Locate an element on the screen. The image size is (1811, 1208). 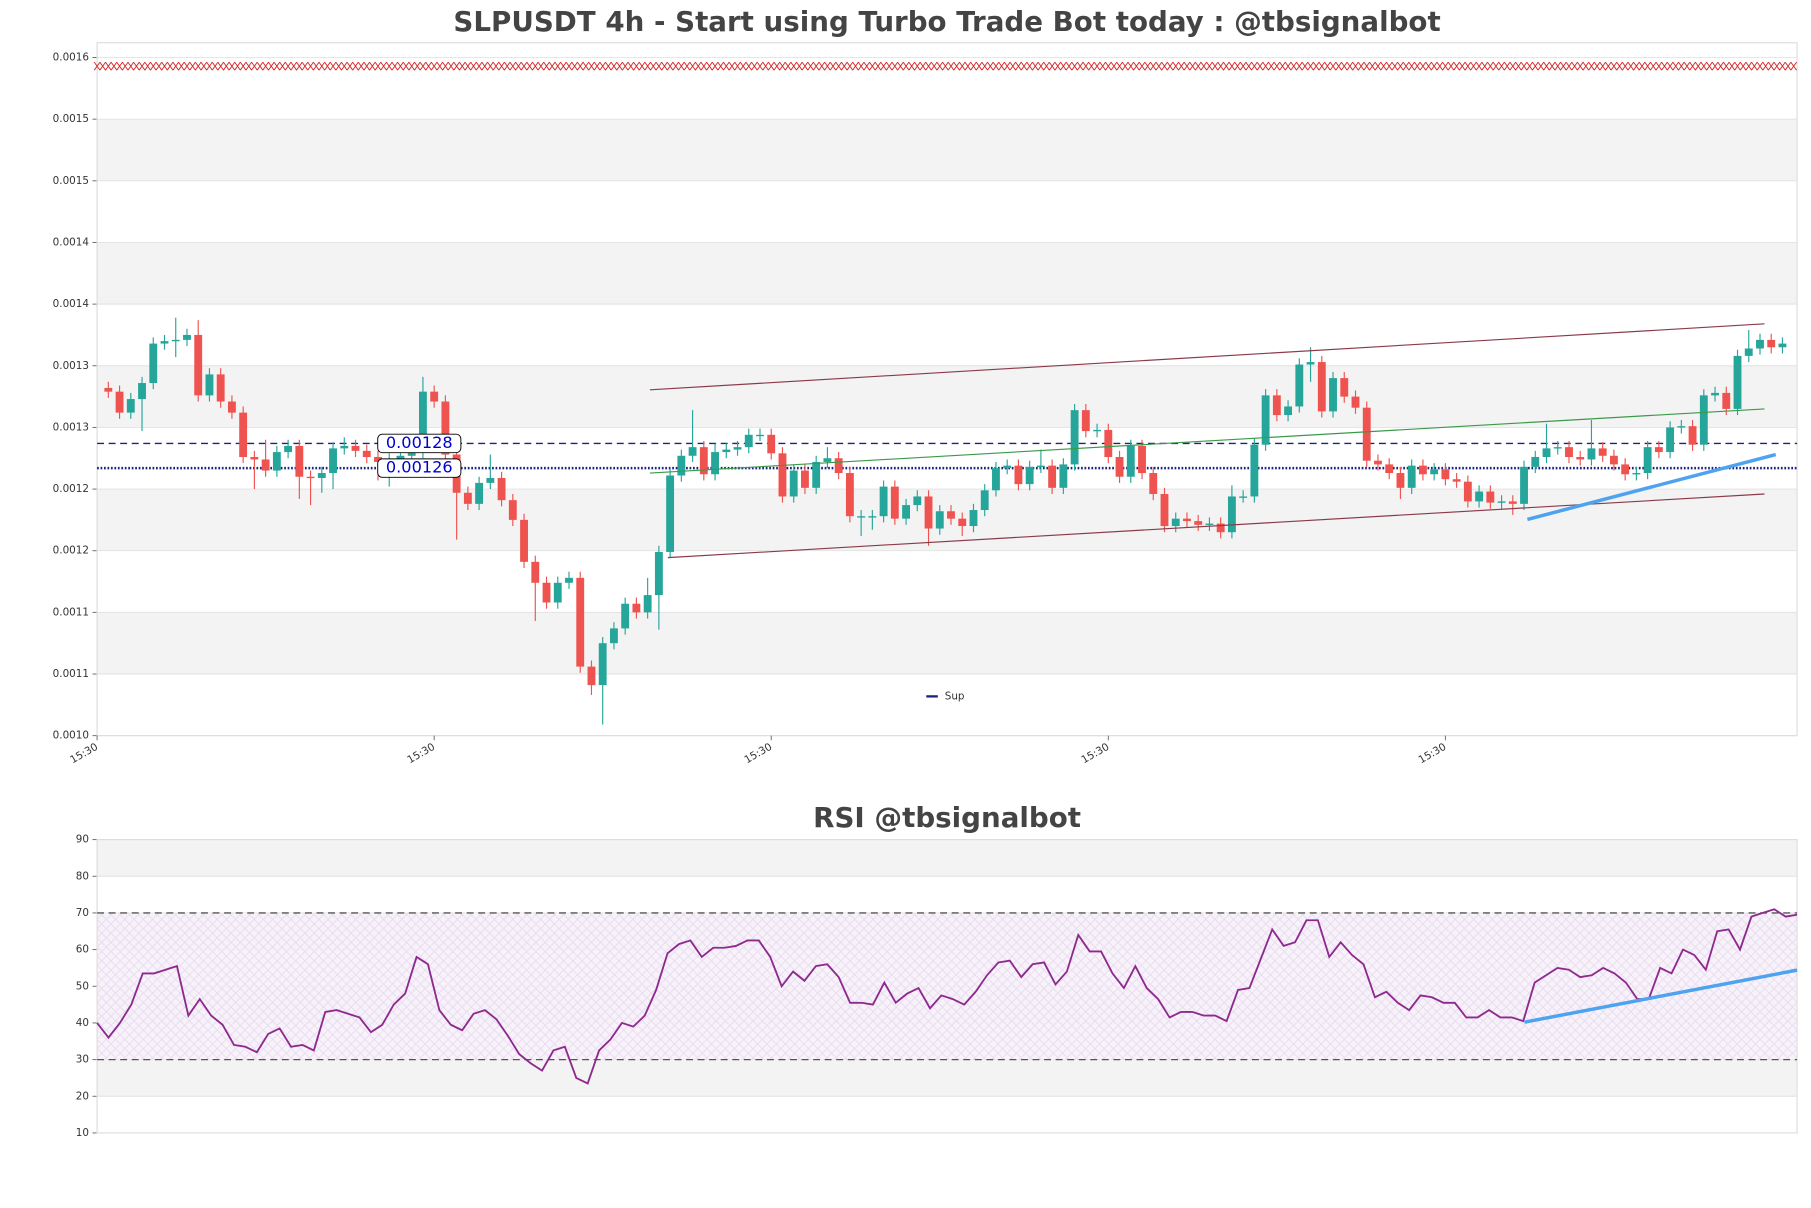
y-tick-label: 0.0011 is located at coordinates (71, 612).